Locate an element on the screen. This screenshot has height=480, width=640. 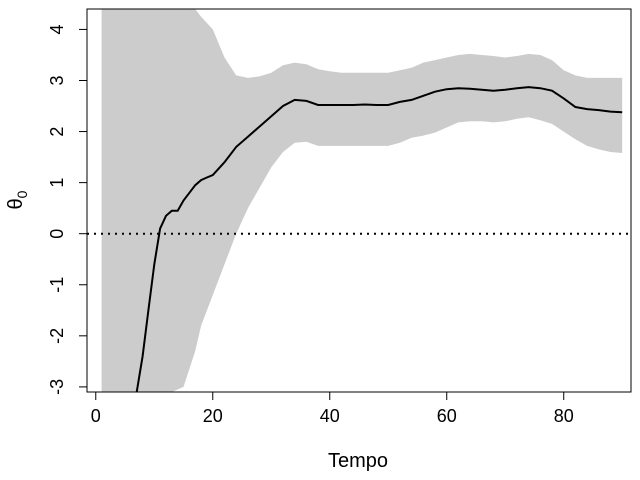
y-tick-label: -3 is located at coordinates (57, 387).